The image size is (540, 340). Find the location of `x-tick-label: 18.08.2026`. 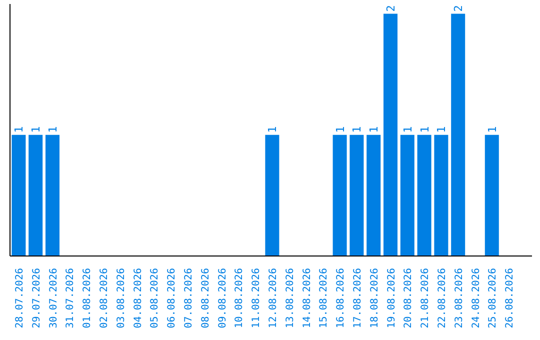

x-tick-label: 18.08.2026 is located at coordinates (374, 298).